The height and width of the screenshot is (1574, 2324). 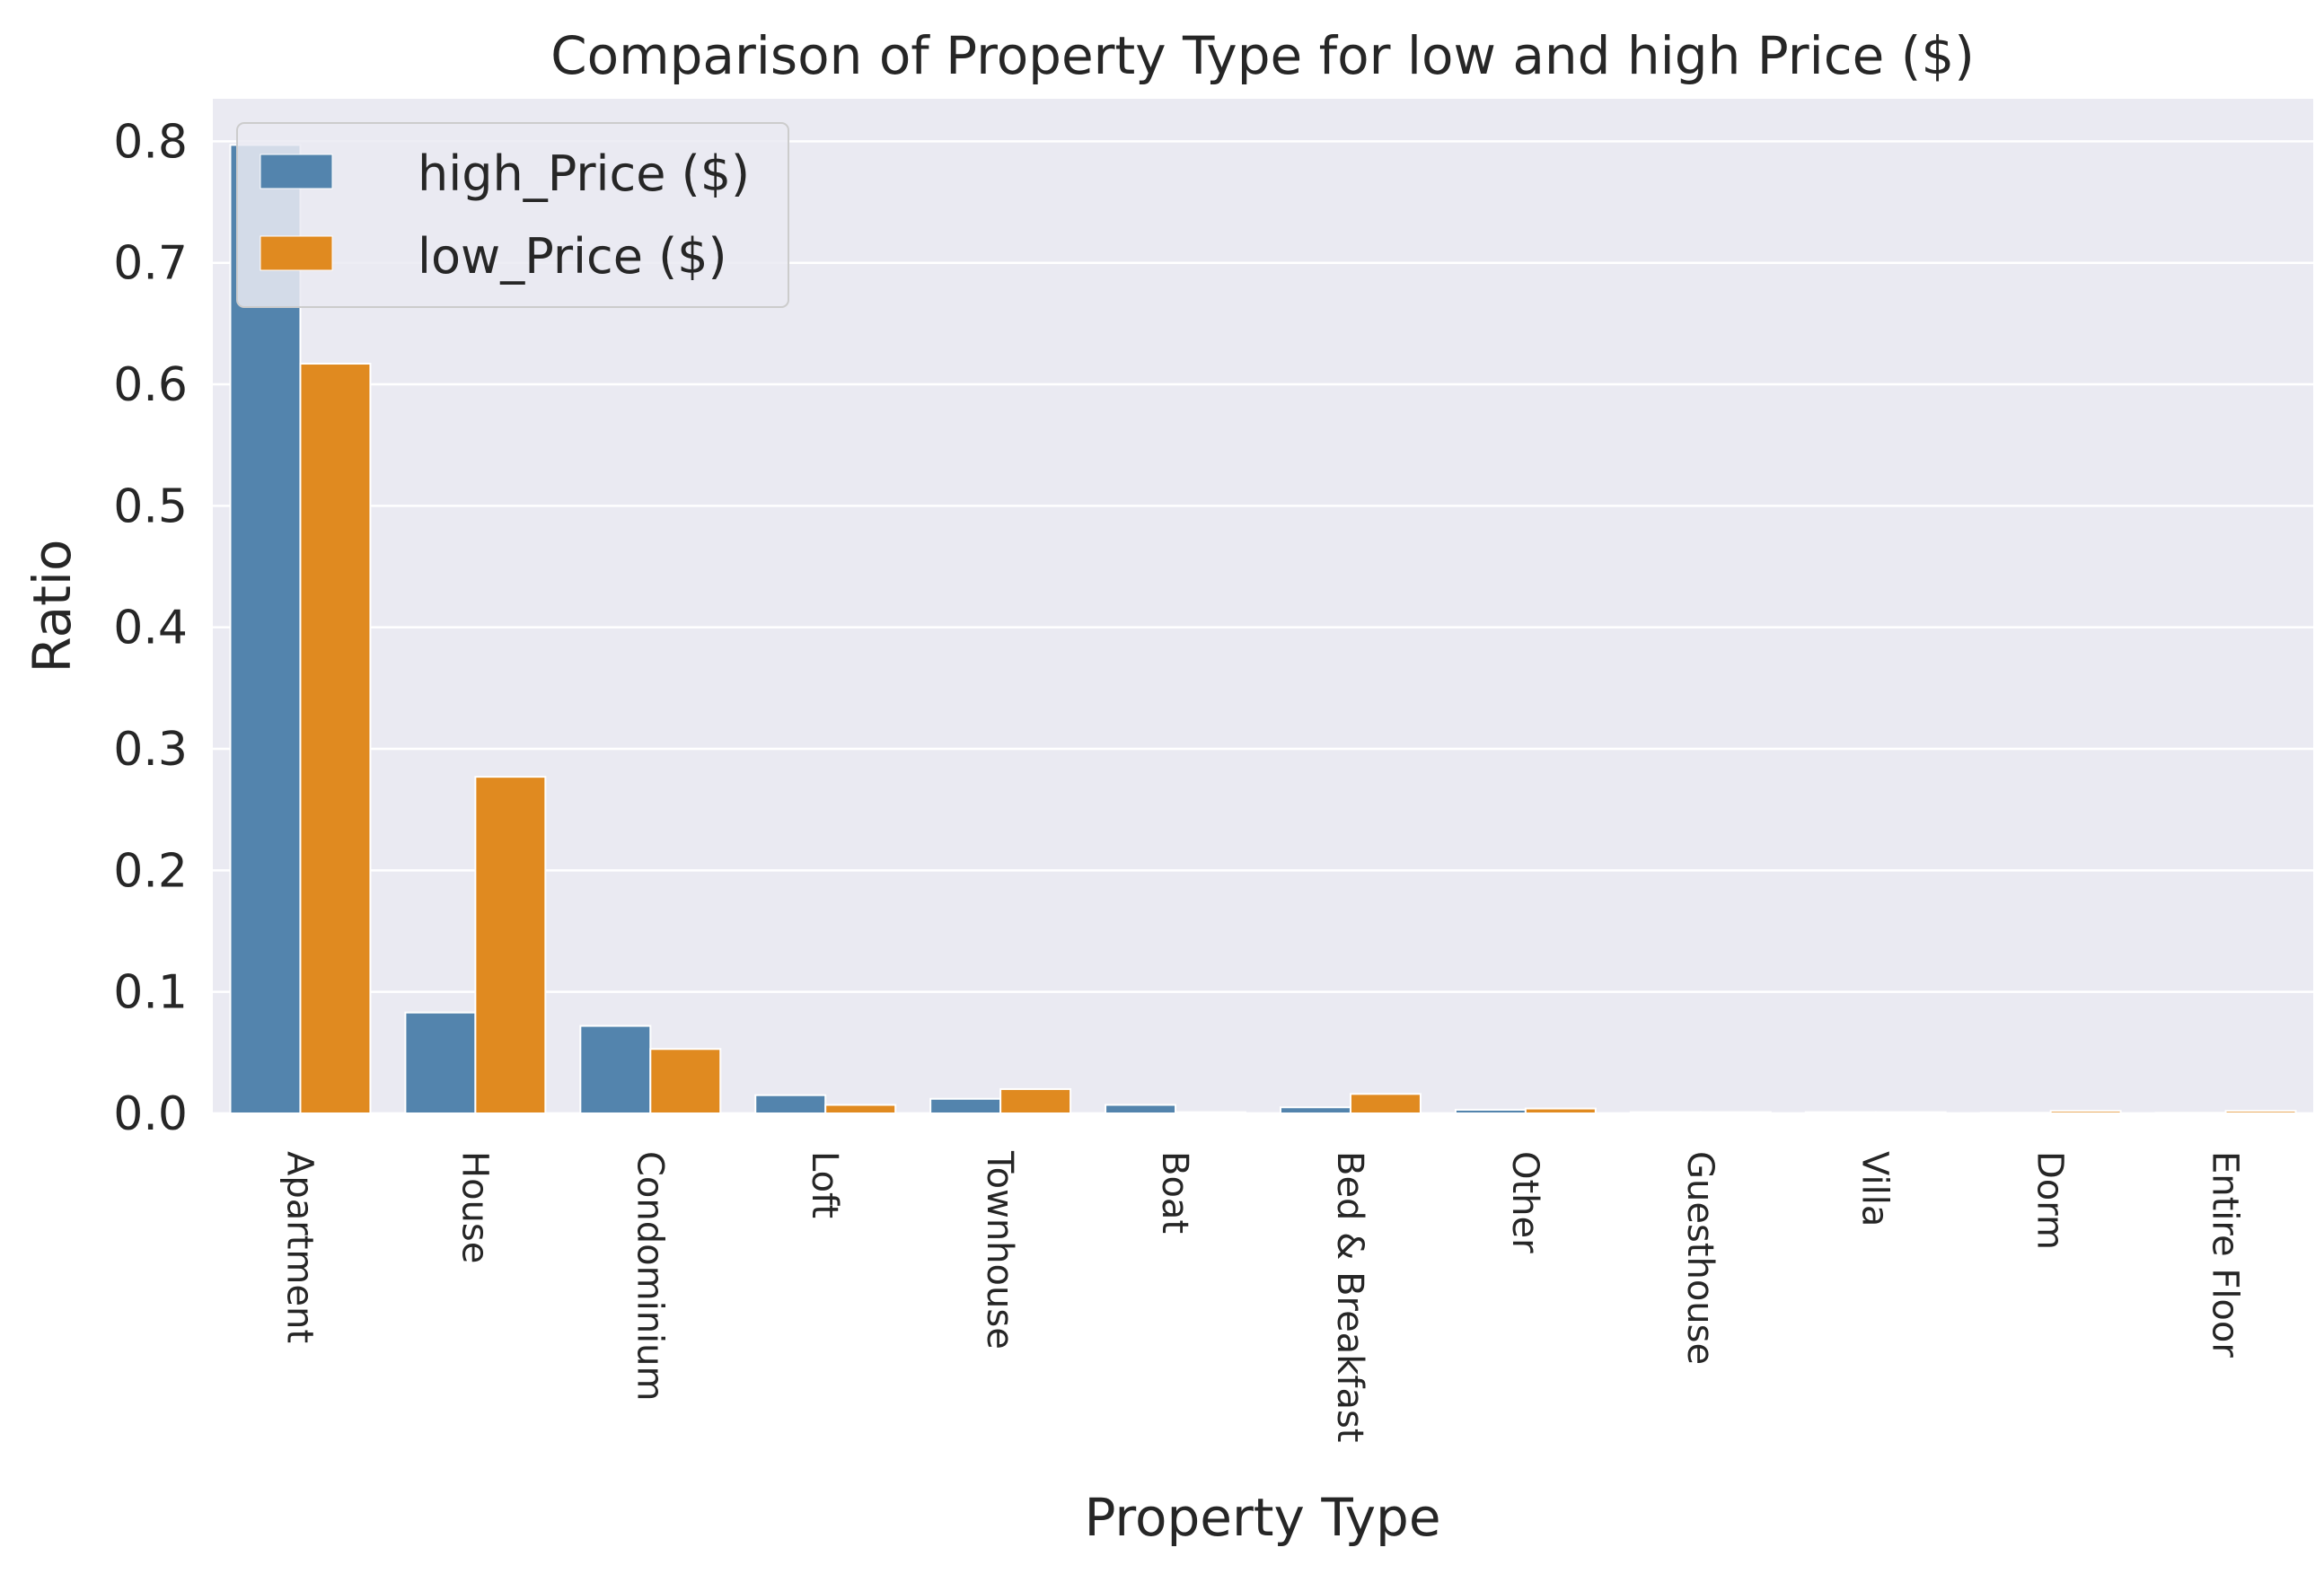 I want to click on x-tick-label: Condominium, so click(x=650, y=1276).